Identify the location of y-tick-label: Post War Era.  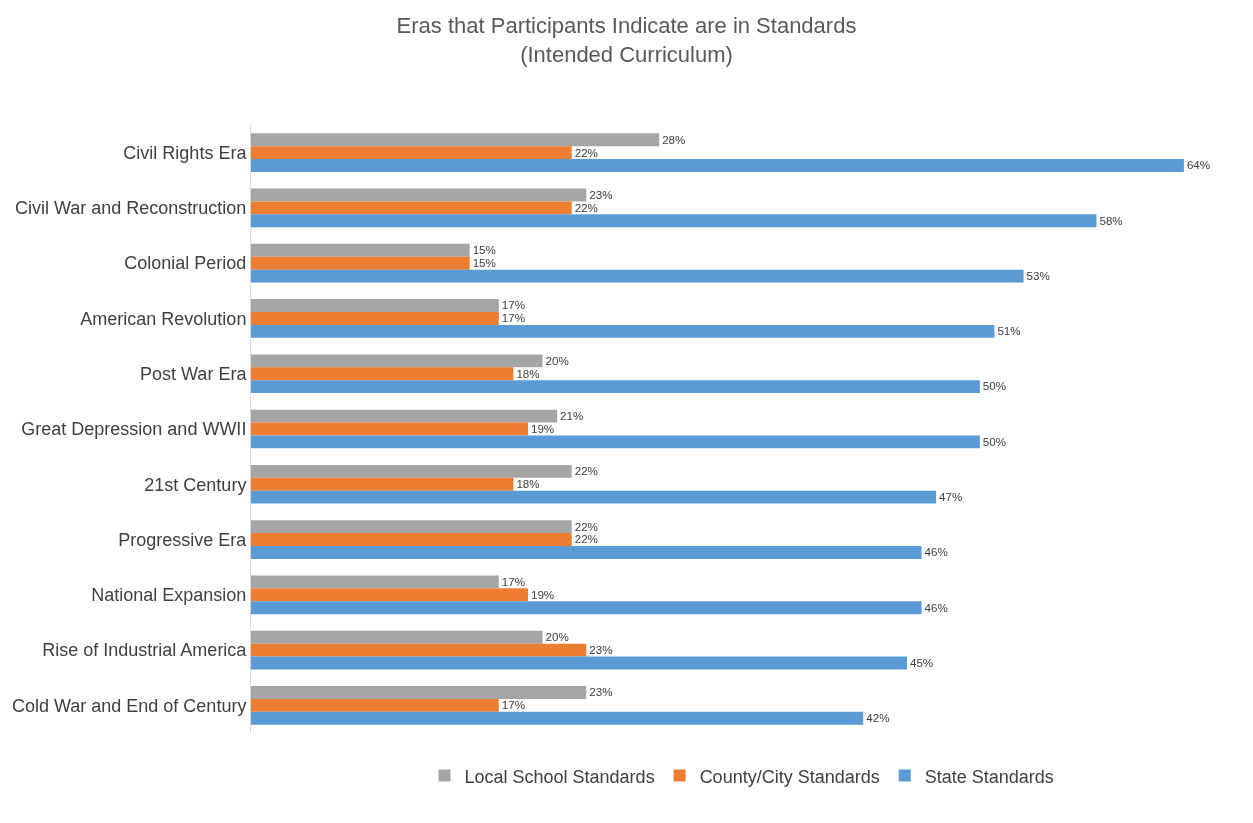
(194, 374).